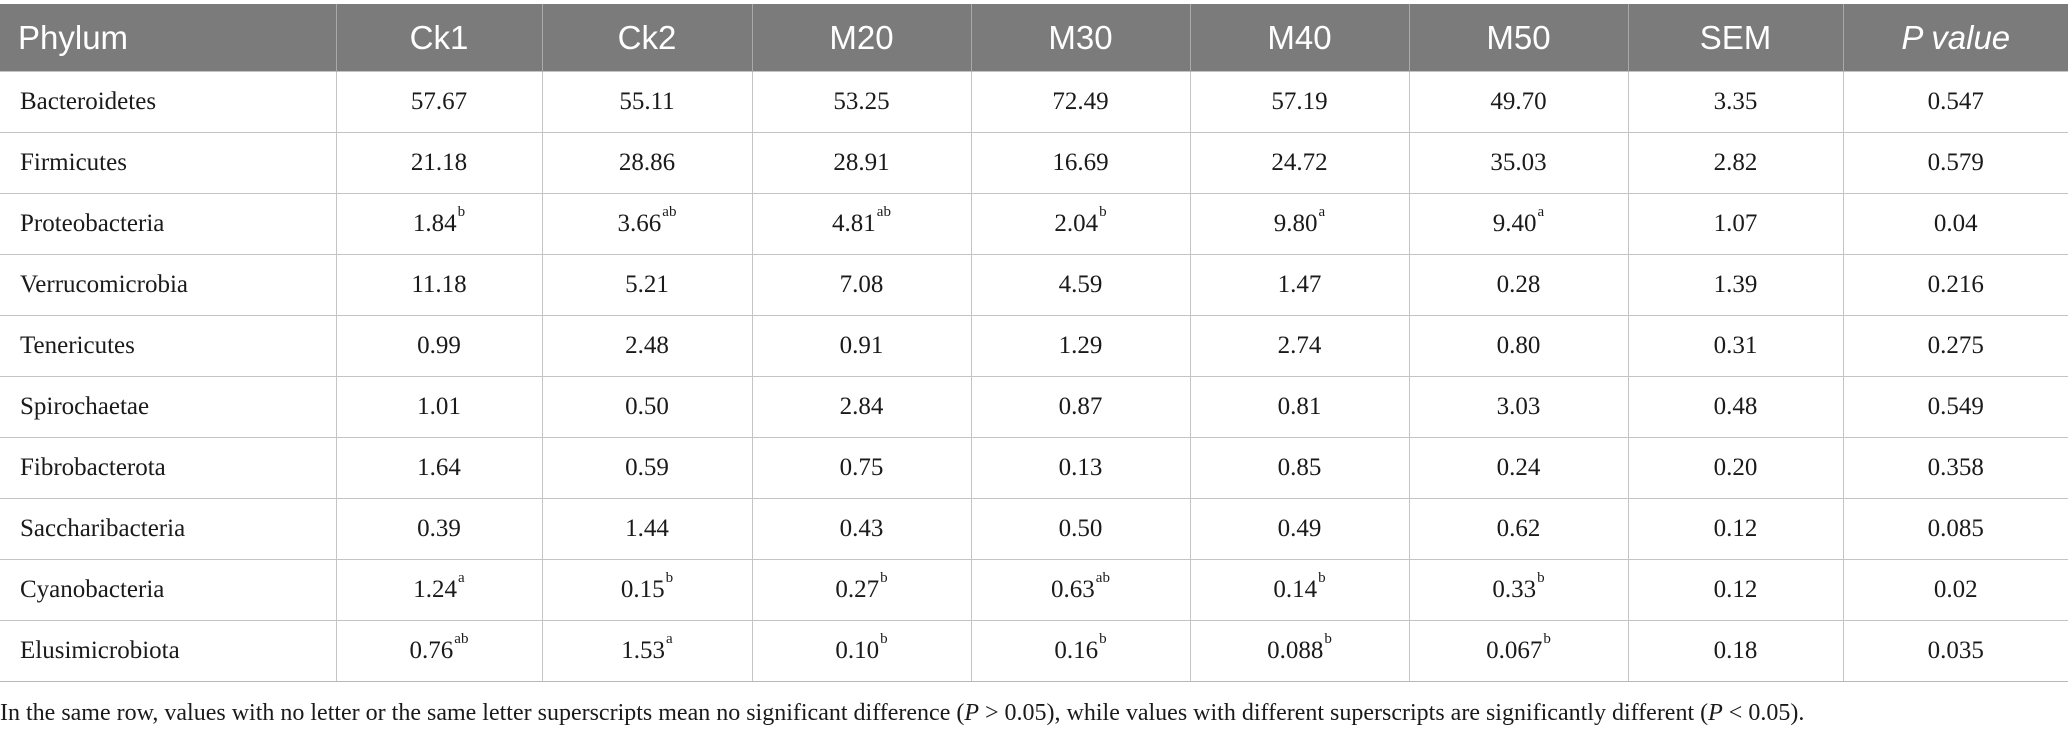  I want to click on value-cell: 1.07, so click(1735, 224).